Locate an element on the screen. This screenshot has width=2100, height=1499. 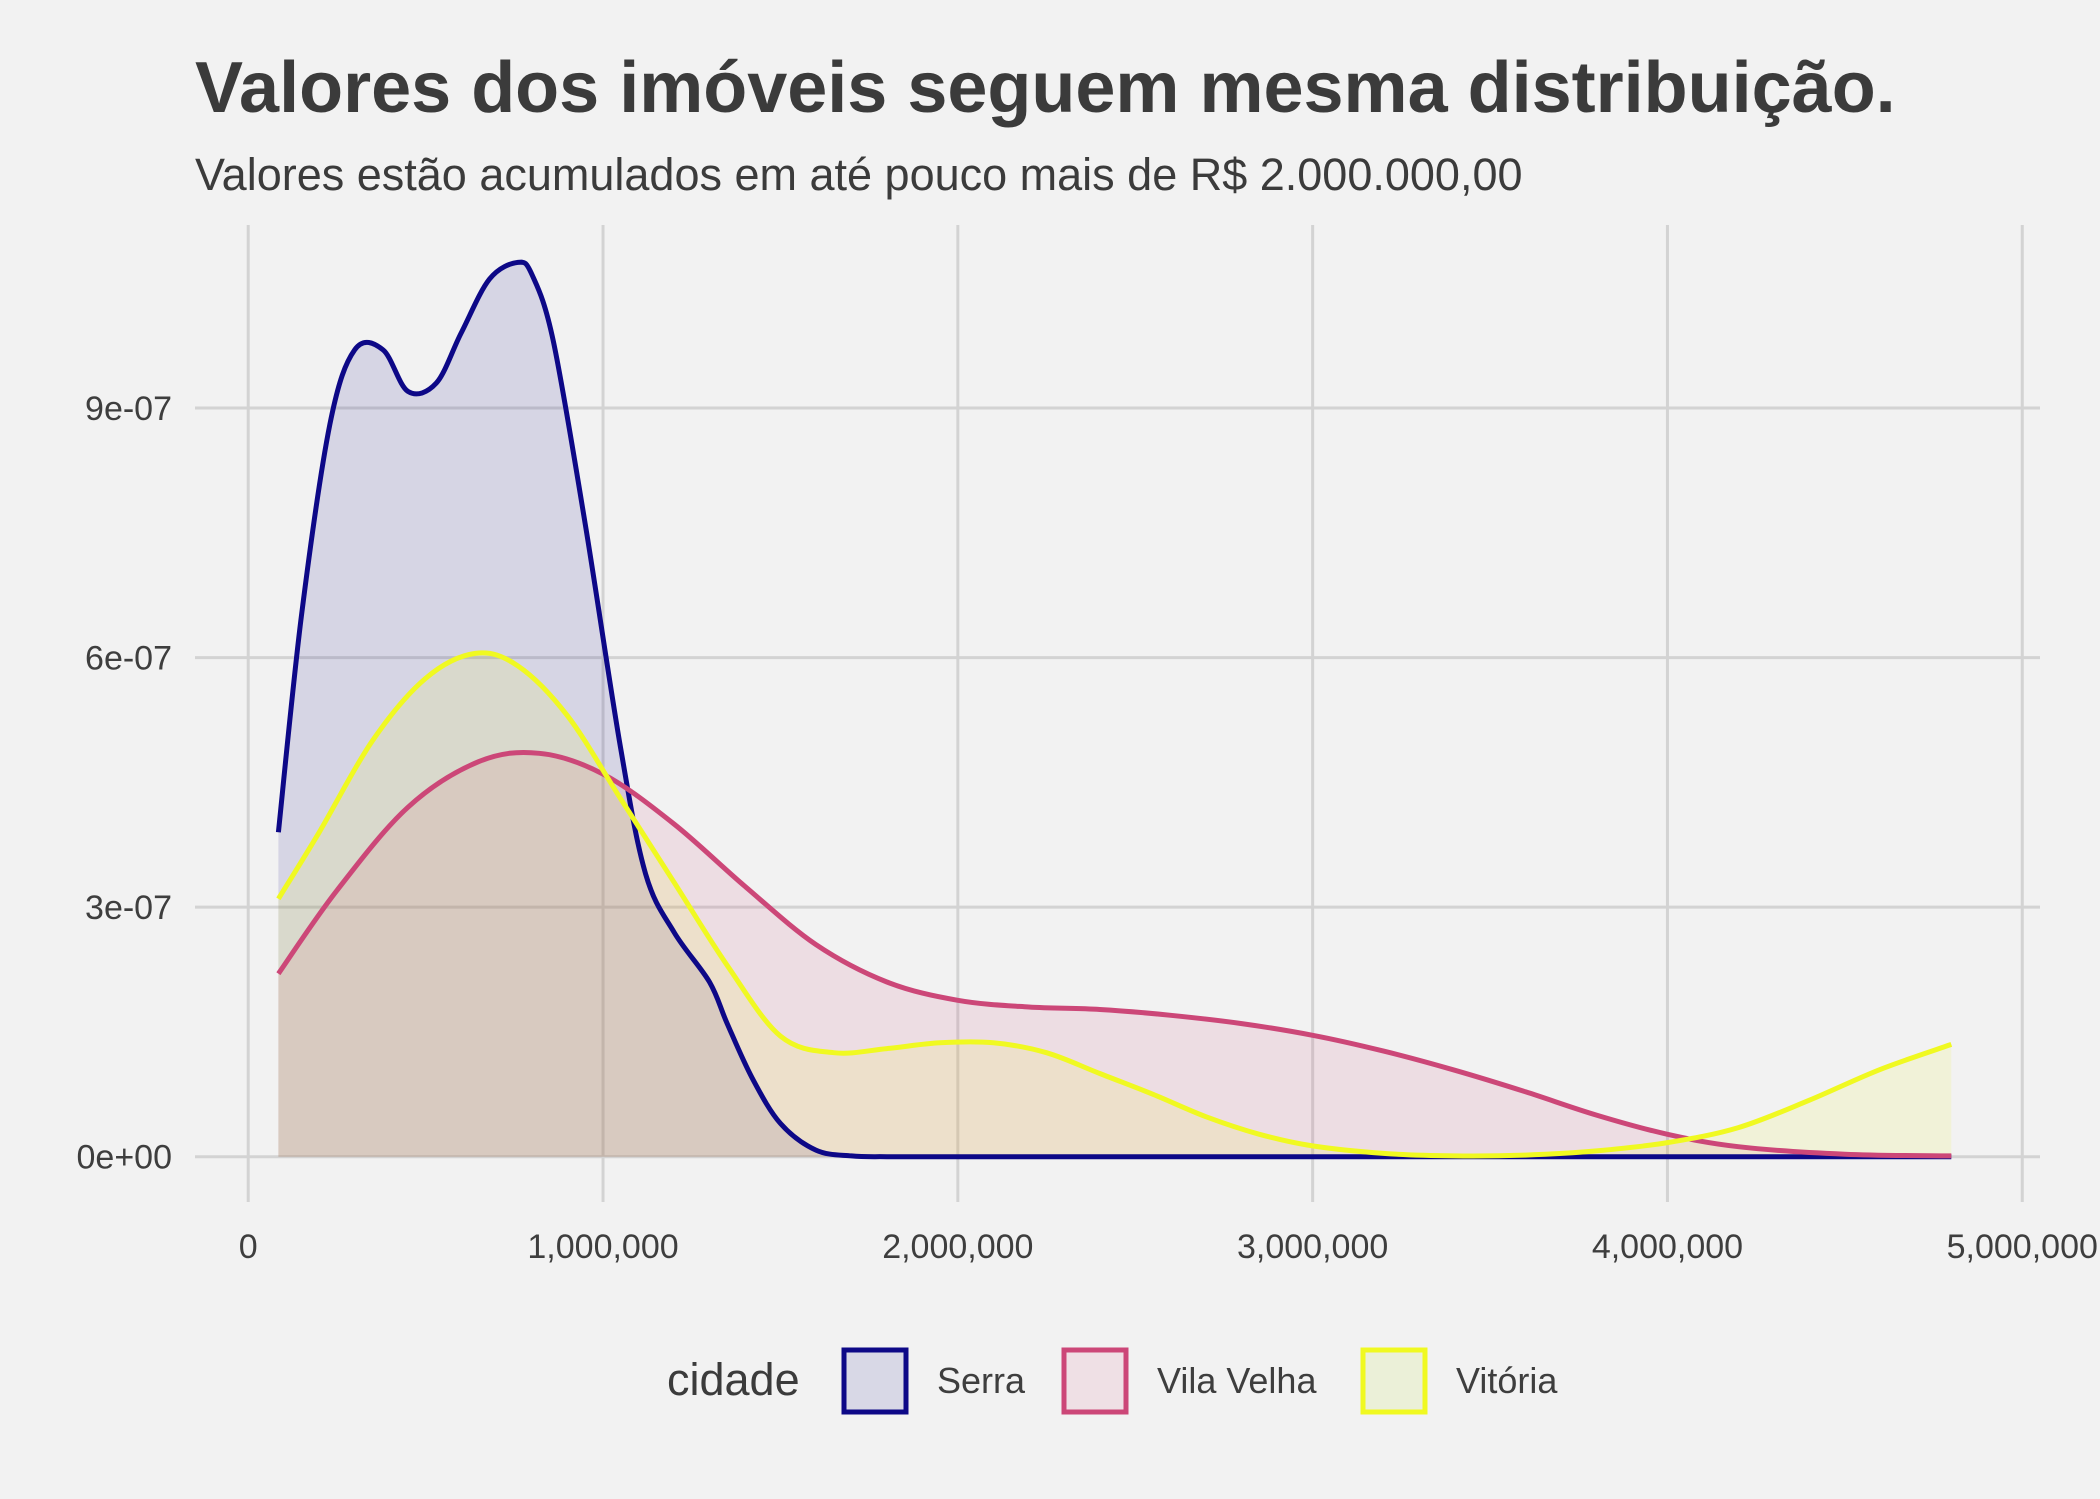
x-tick-label: 5,000,000 is located at coordinates (2022, 1247).